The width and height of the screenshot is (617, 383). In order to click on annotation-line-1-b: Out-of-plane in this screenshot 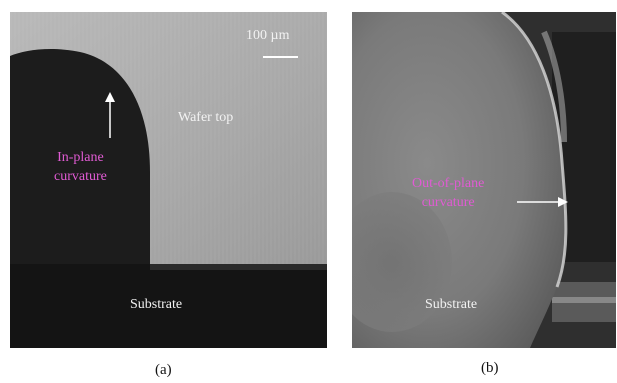, I will do `click(448, 183)`.